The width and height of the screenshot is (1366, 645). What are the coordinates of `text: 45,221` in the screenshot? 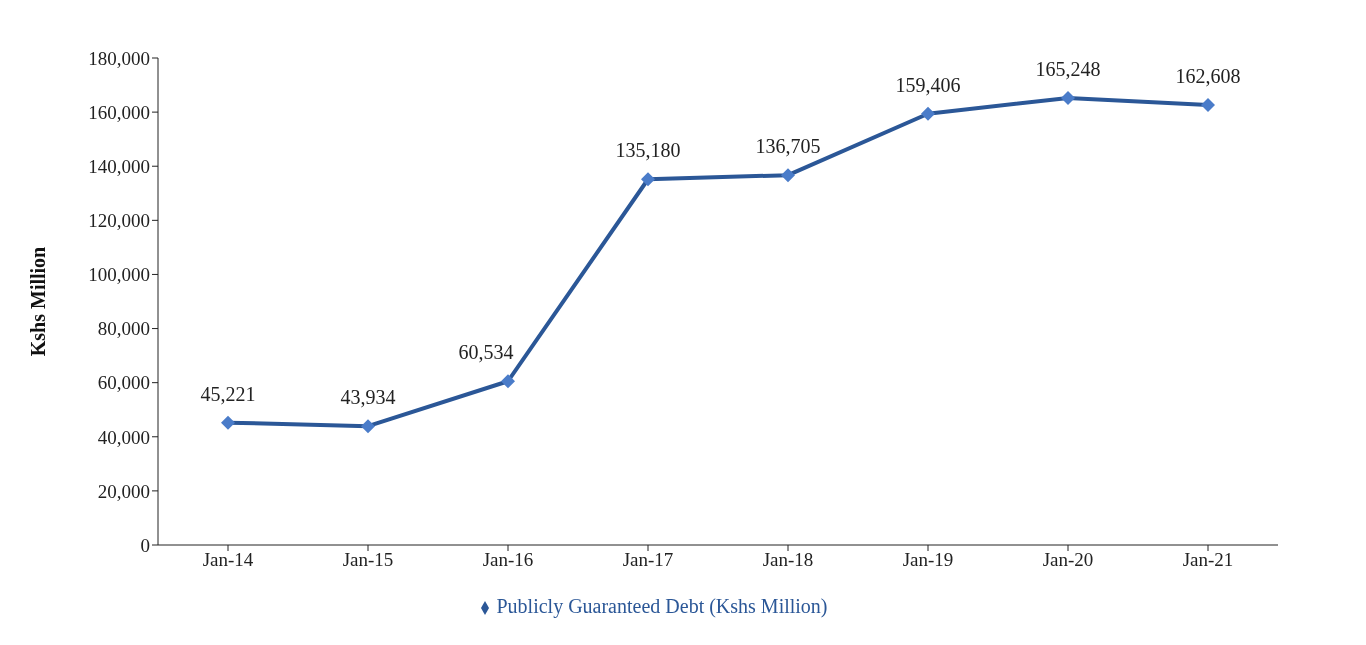 It's located at (228, 393).